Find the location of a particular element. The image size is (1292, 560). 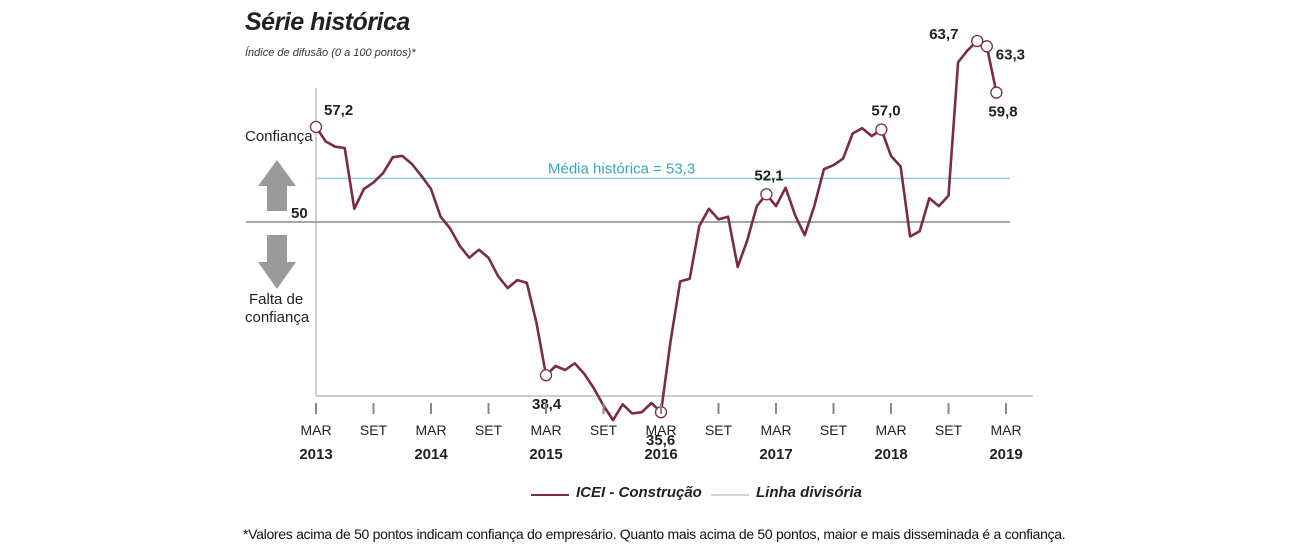

no-confidence-label-line2: confiança is located at coordinates (277, 317).